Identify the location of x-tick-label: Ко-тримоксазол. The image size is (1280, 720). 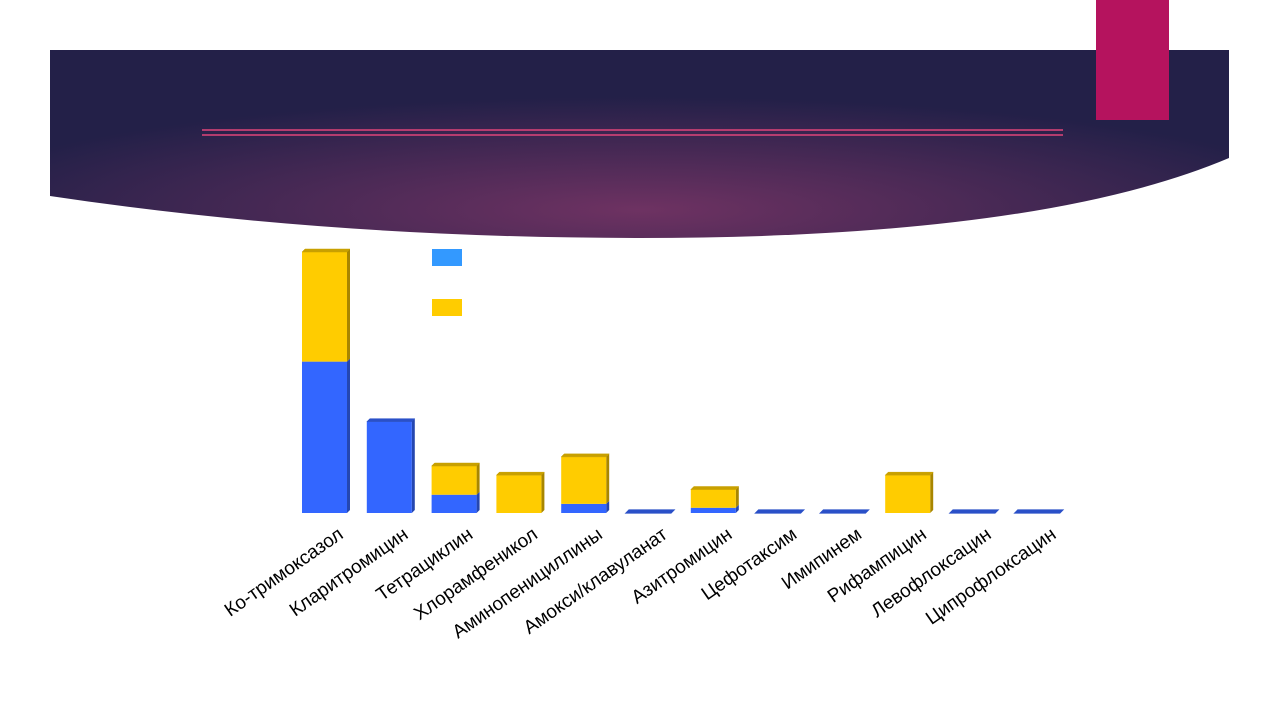
(284, 572).